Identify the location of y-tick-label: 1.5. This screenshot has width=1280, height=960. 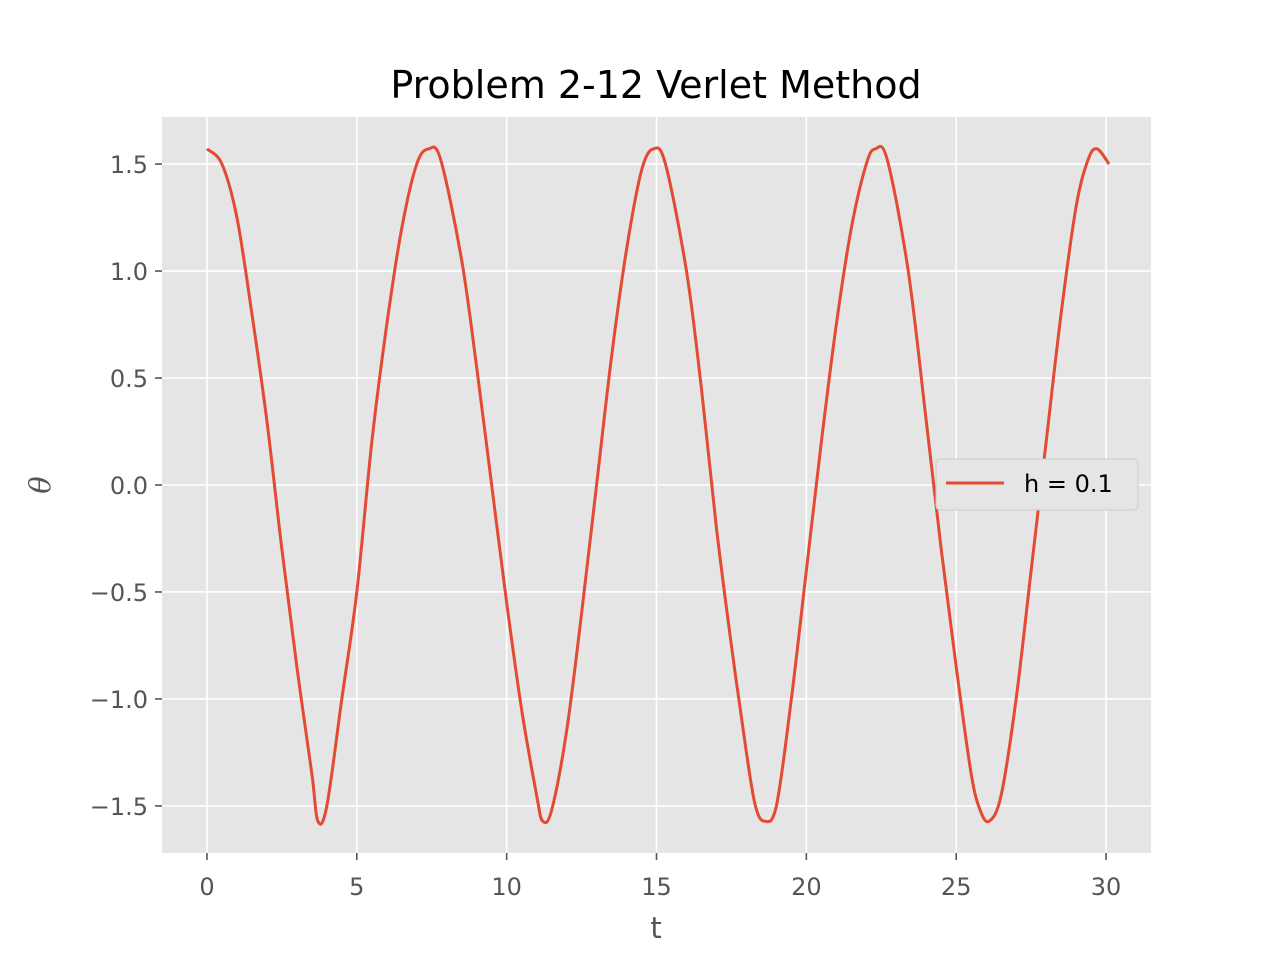
(129, 165).